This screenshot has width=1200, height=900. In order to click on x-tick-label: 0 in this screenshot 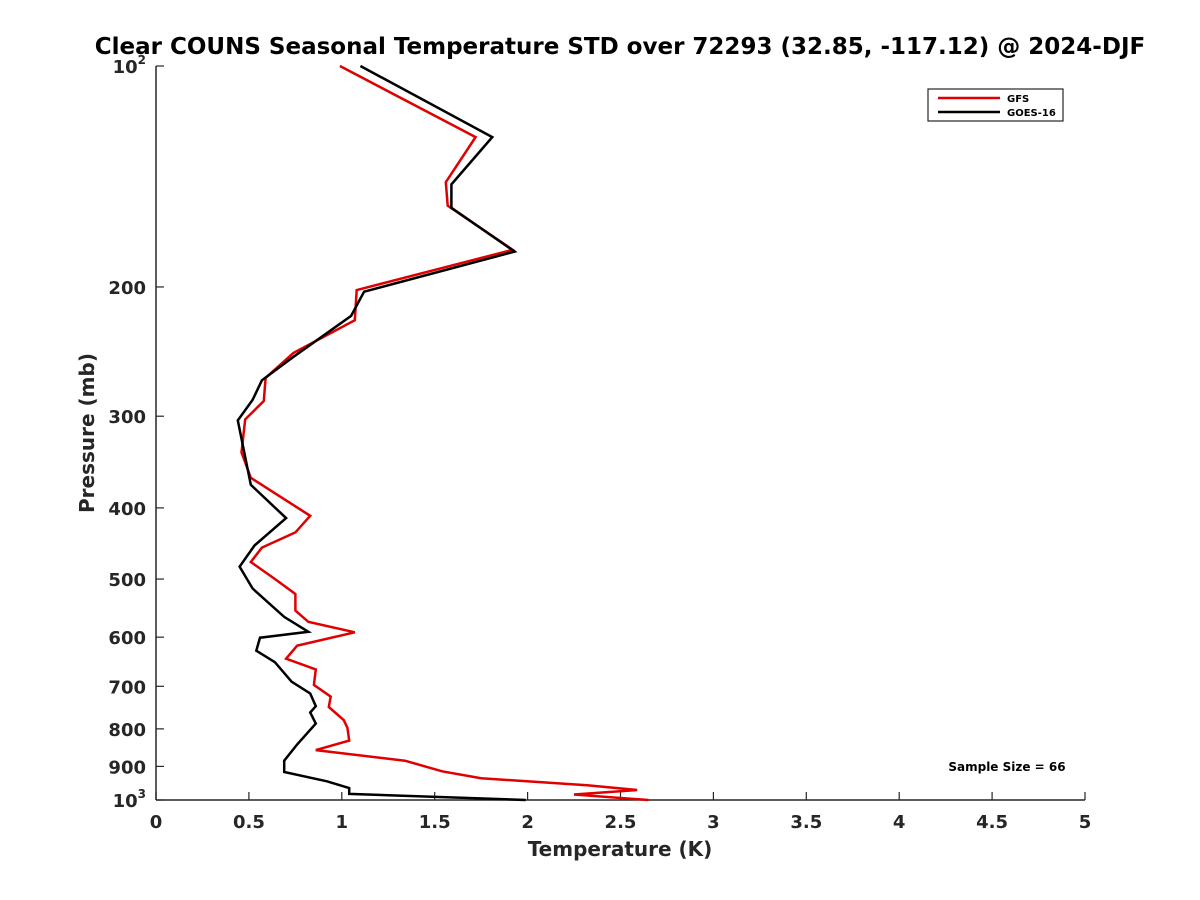, I will do `click(156, 822)`.